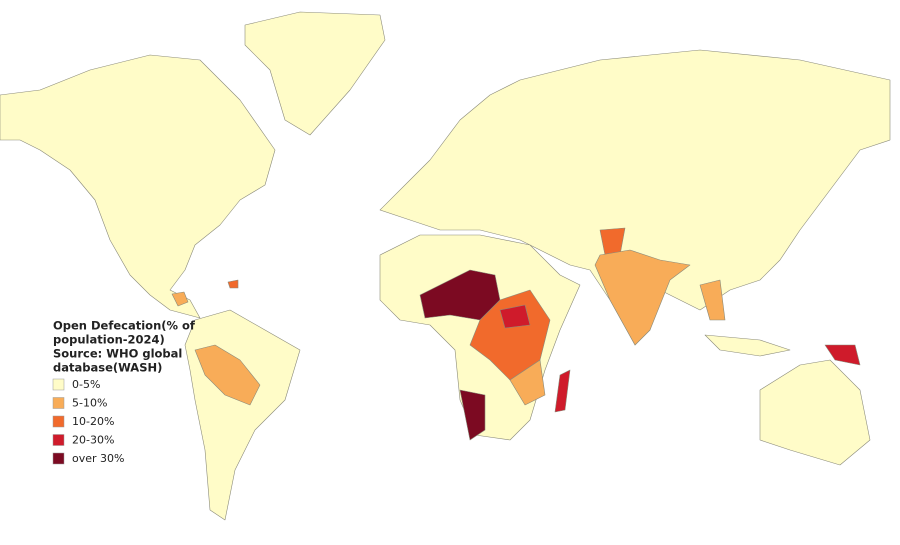  What do you see at coordinates (89, 403) in the screenshot?
I see `legend-label: 5-10%` at bounding box center [89, 403].